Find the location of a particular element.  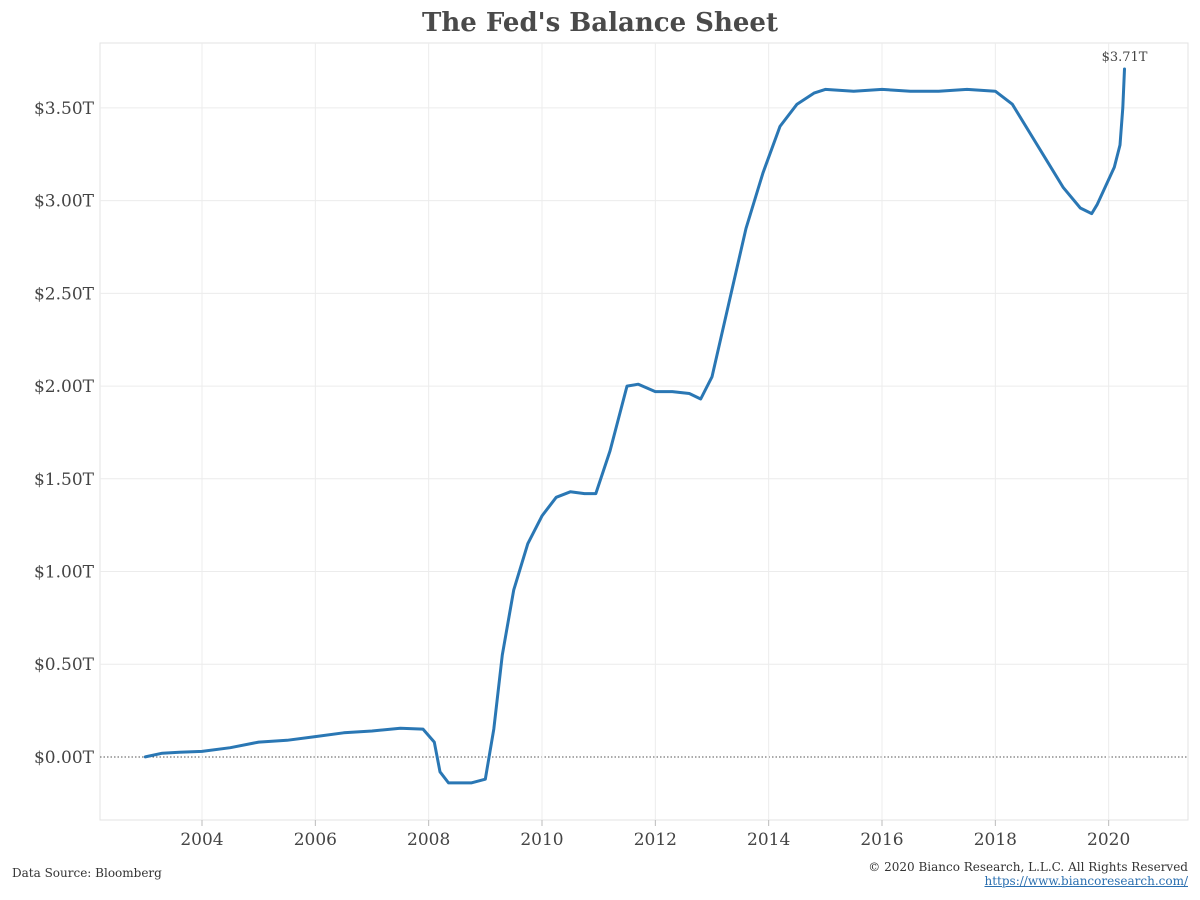

x-tick-label: 2004 is located at coordinates (201, 840).